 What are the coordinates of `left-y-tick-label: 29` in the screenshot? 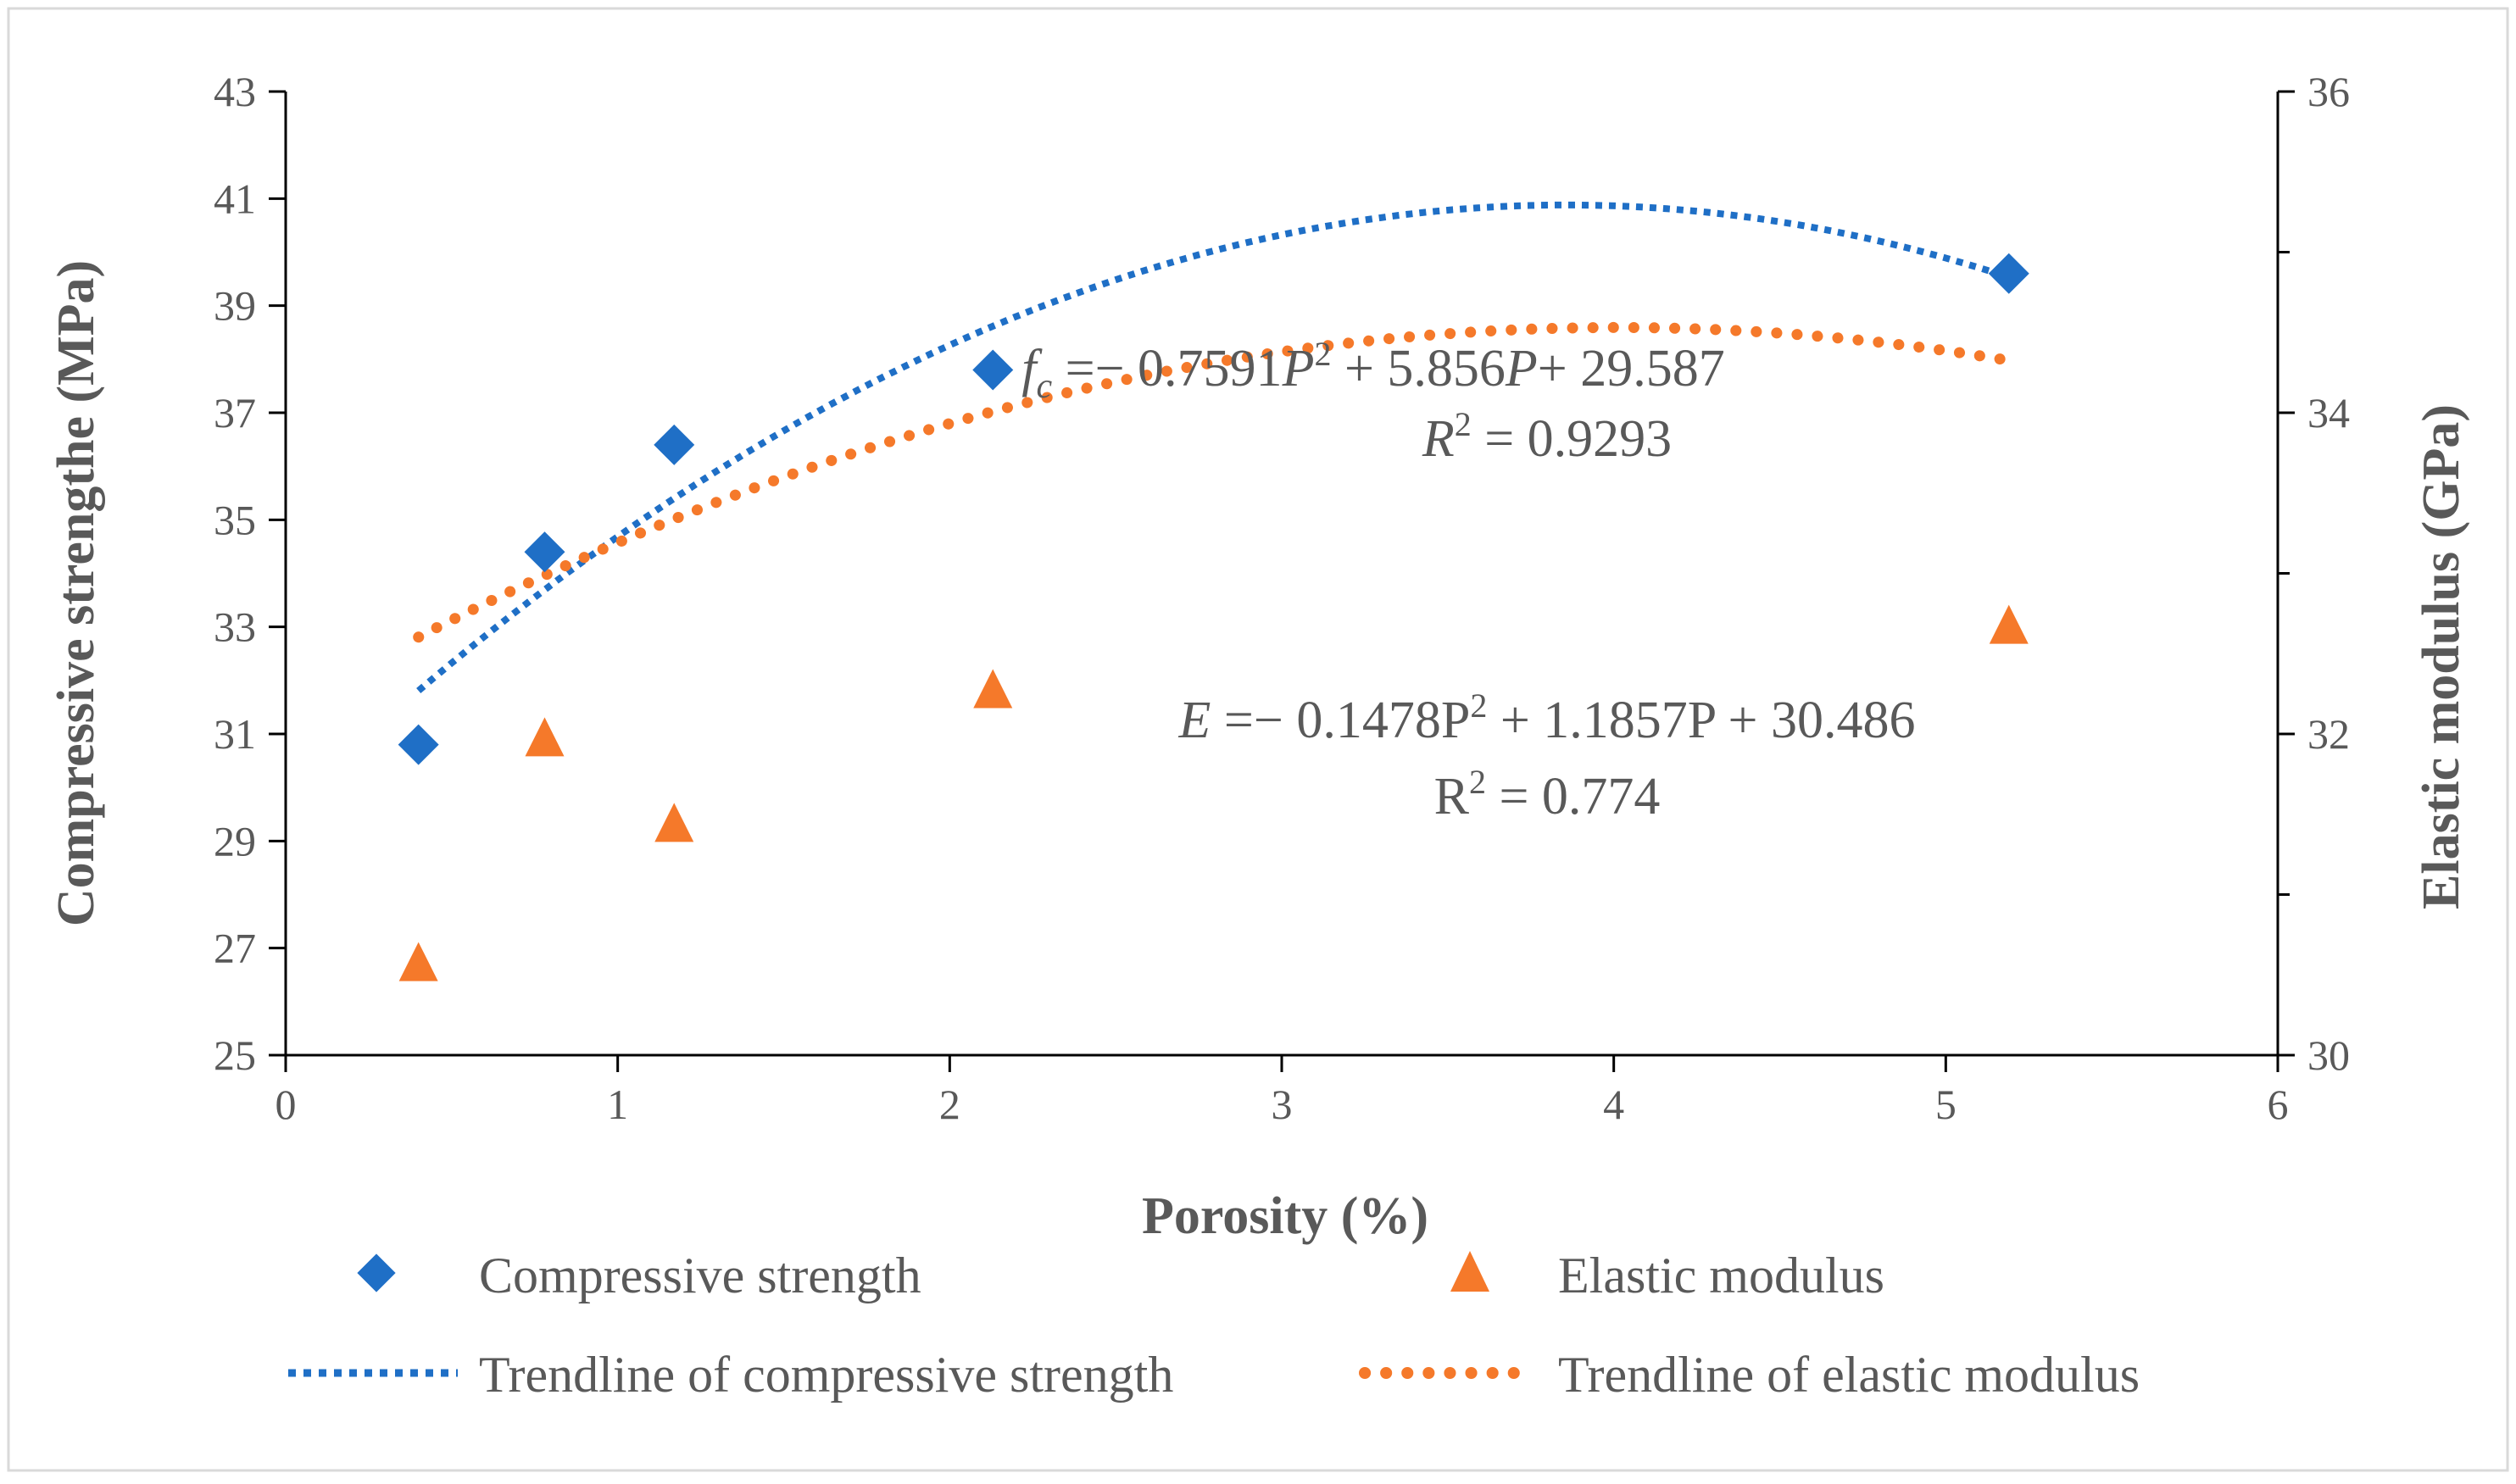 It's located at (235, 841).